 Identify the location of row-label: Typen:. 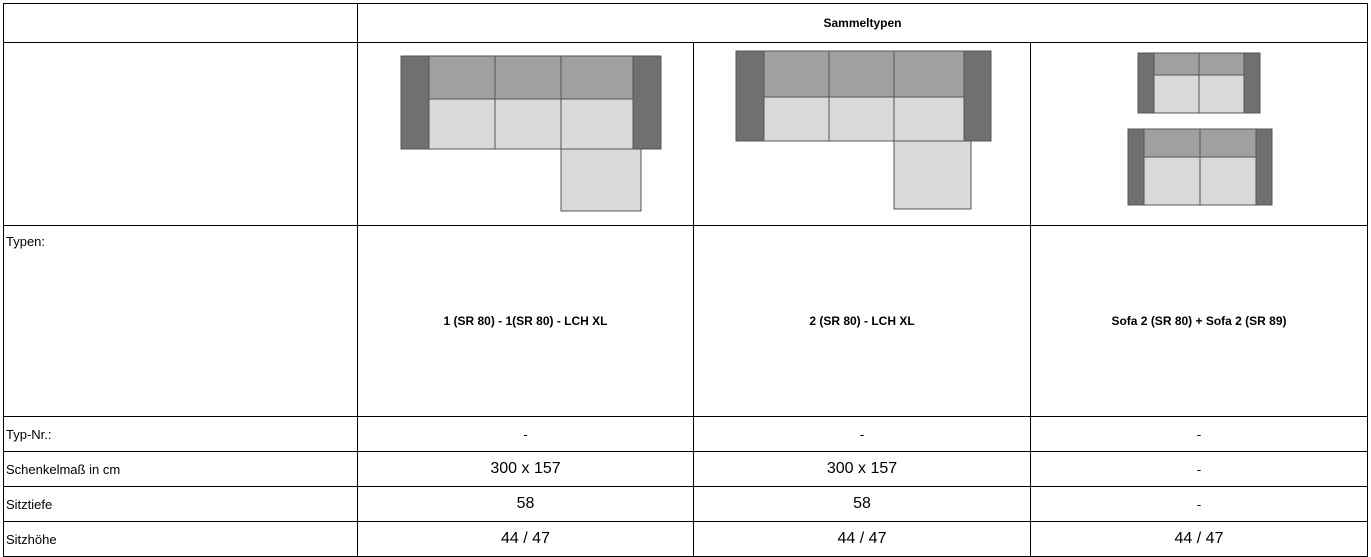
(180, 321).